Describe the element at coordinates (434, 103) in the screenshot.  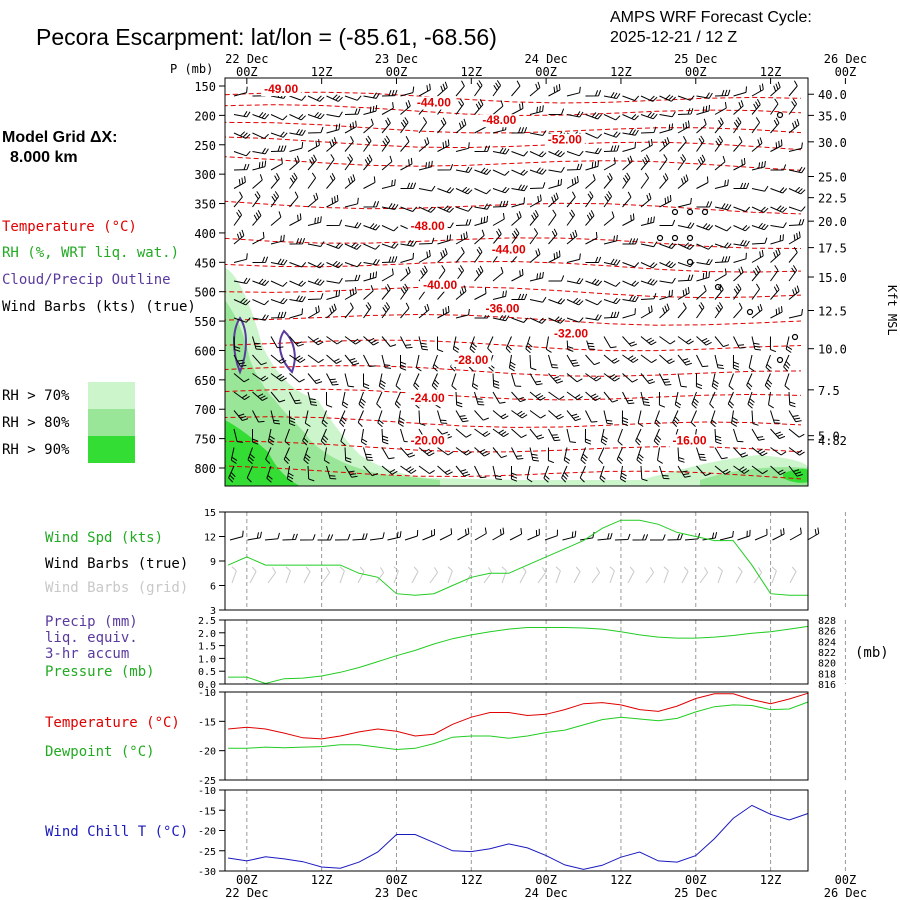
I see `isotherm-label: -44.00` at that location.